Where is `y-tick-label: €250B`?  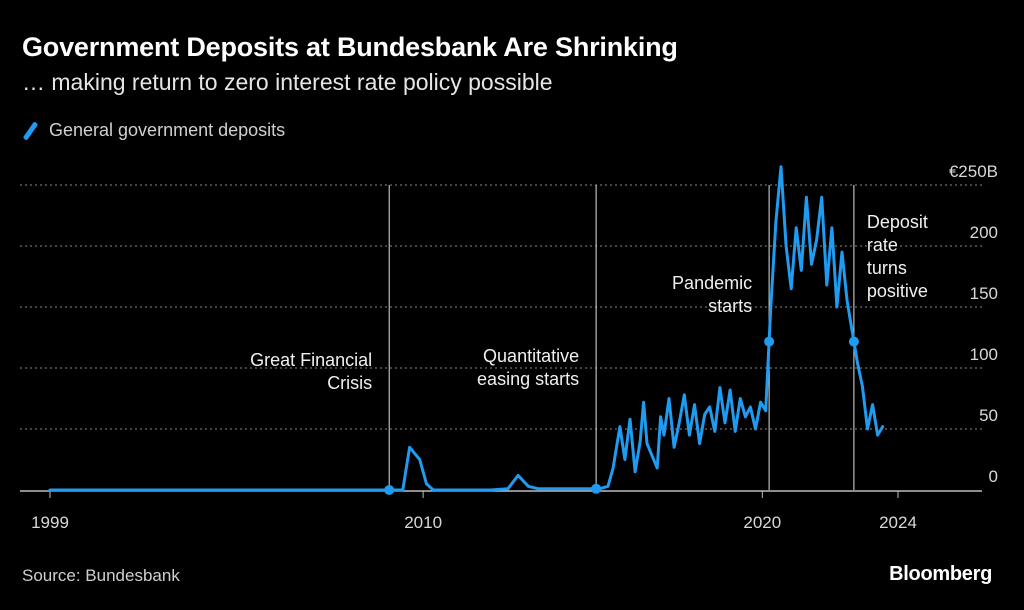
y-tick-label: €250B is located at coordinates (973, 171).